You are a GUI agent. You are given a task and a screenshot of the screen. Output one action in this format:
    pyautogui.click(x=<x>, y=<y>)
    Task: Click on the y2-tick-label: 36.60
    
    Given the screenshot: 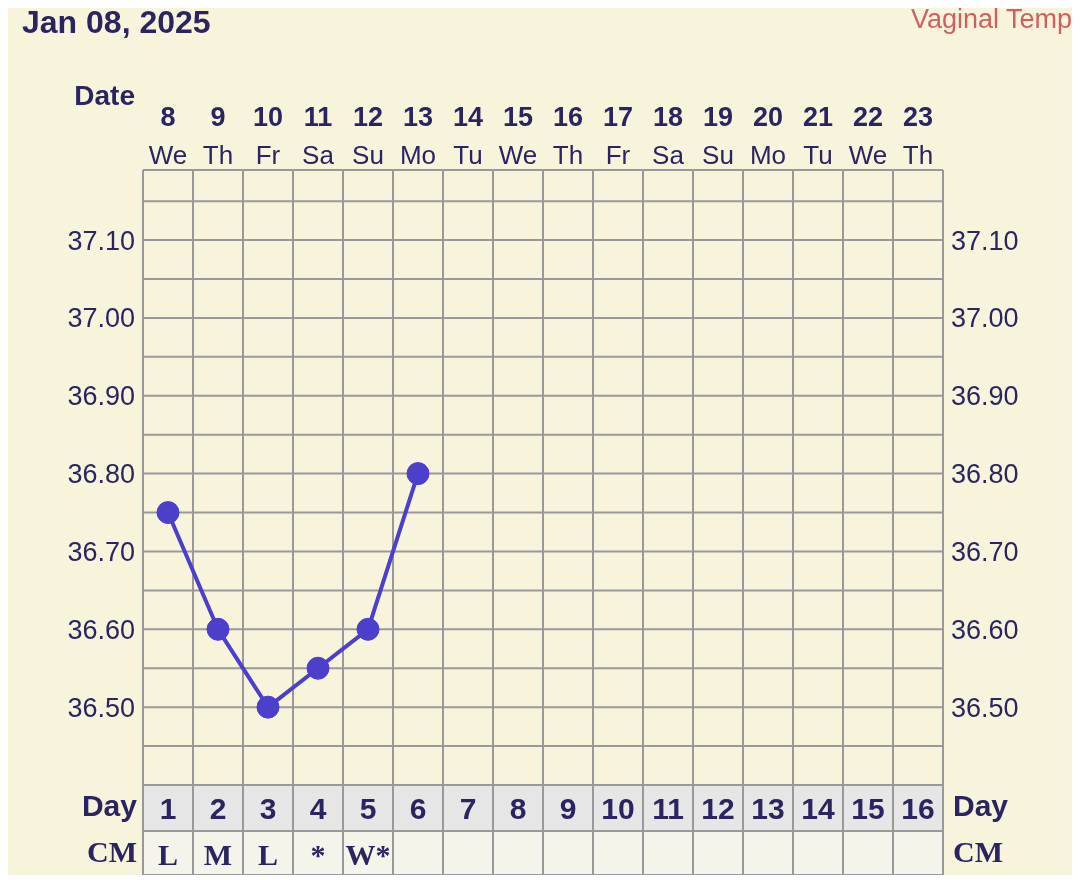 What is the action you would take?
    pyautogui.click(x=985, y=629)
    